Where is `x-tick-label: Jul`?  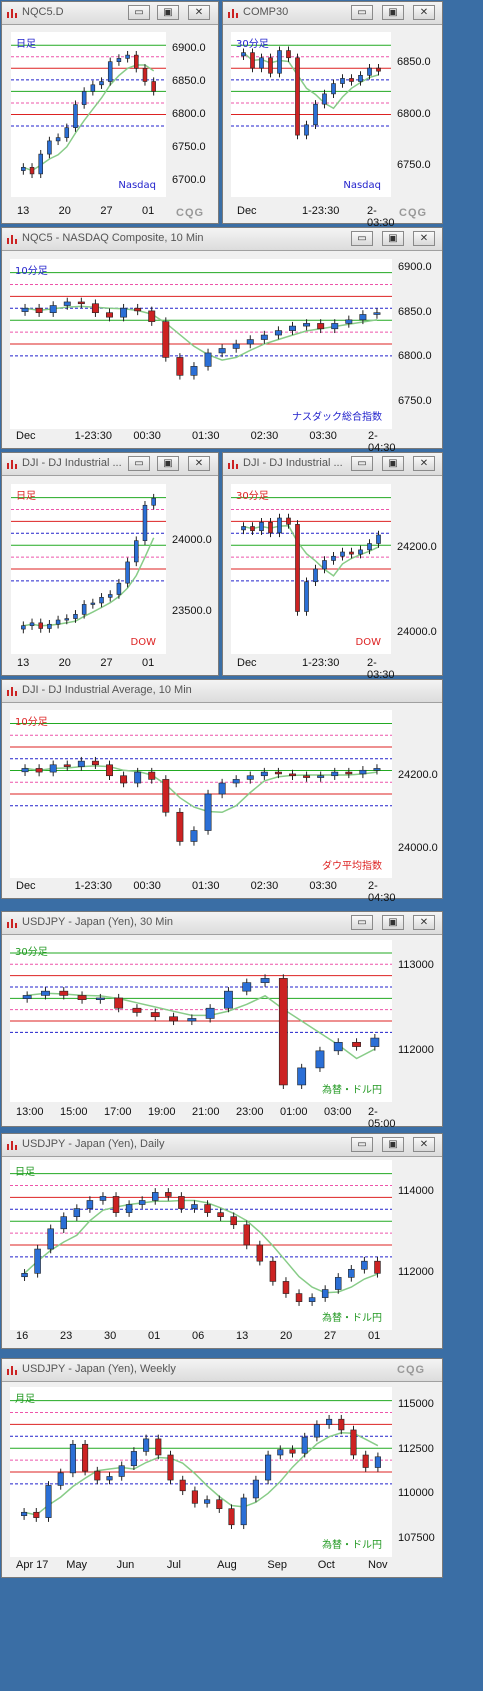
x-tick-label: Jul is located at coordinates (173, 1565).